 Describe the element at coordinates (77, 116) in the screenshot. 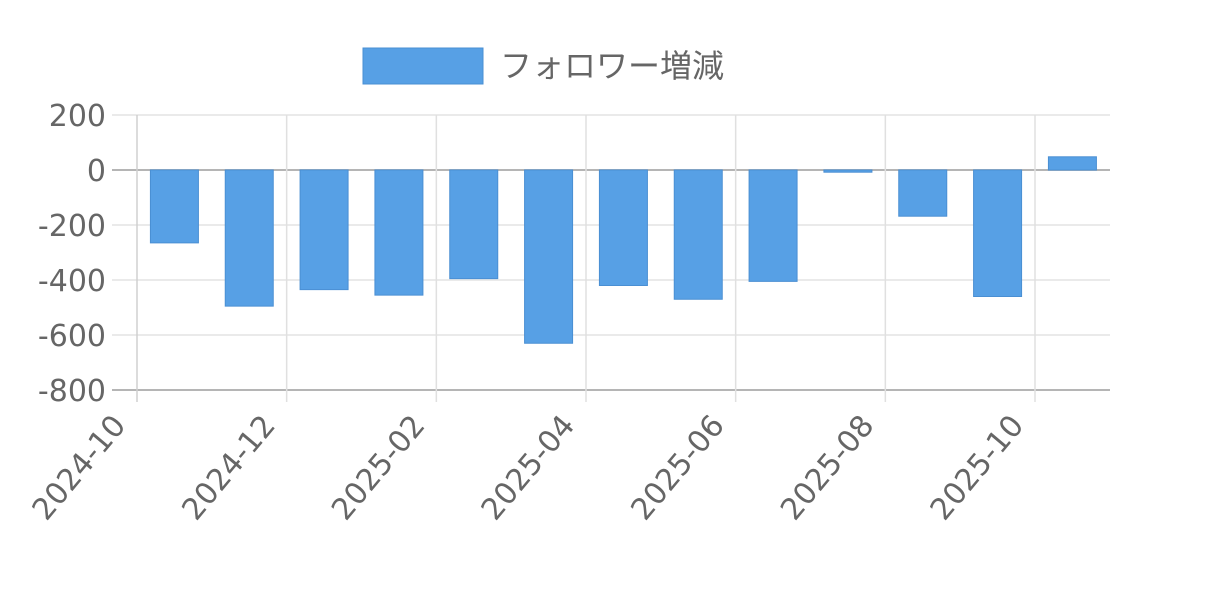

I see `y-tick-label: 200` at that location.